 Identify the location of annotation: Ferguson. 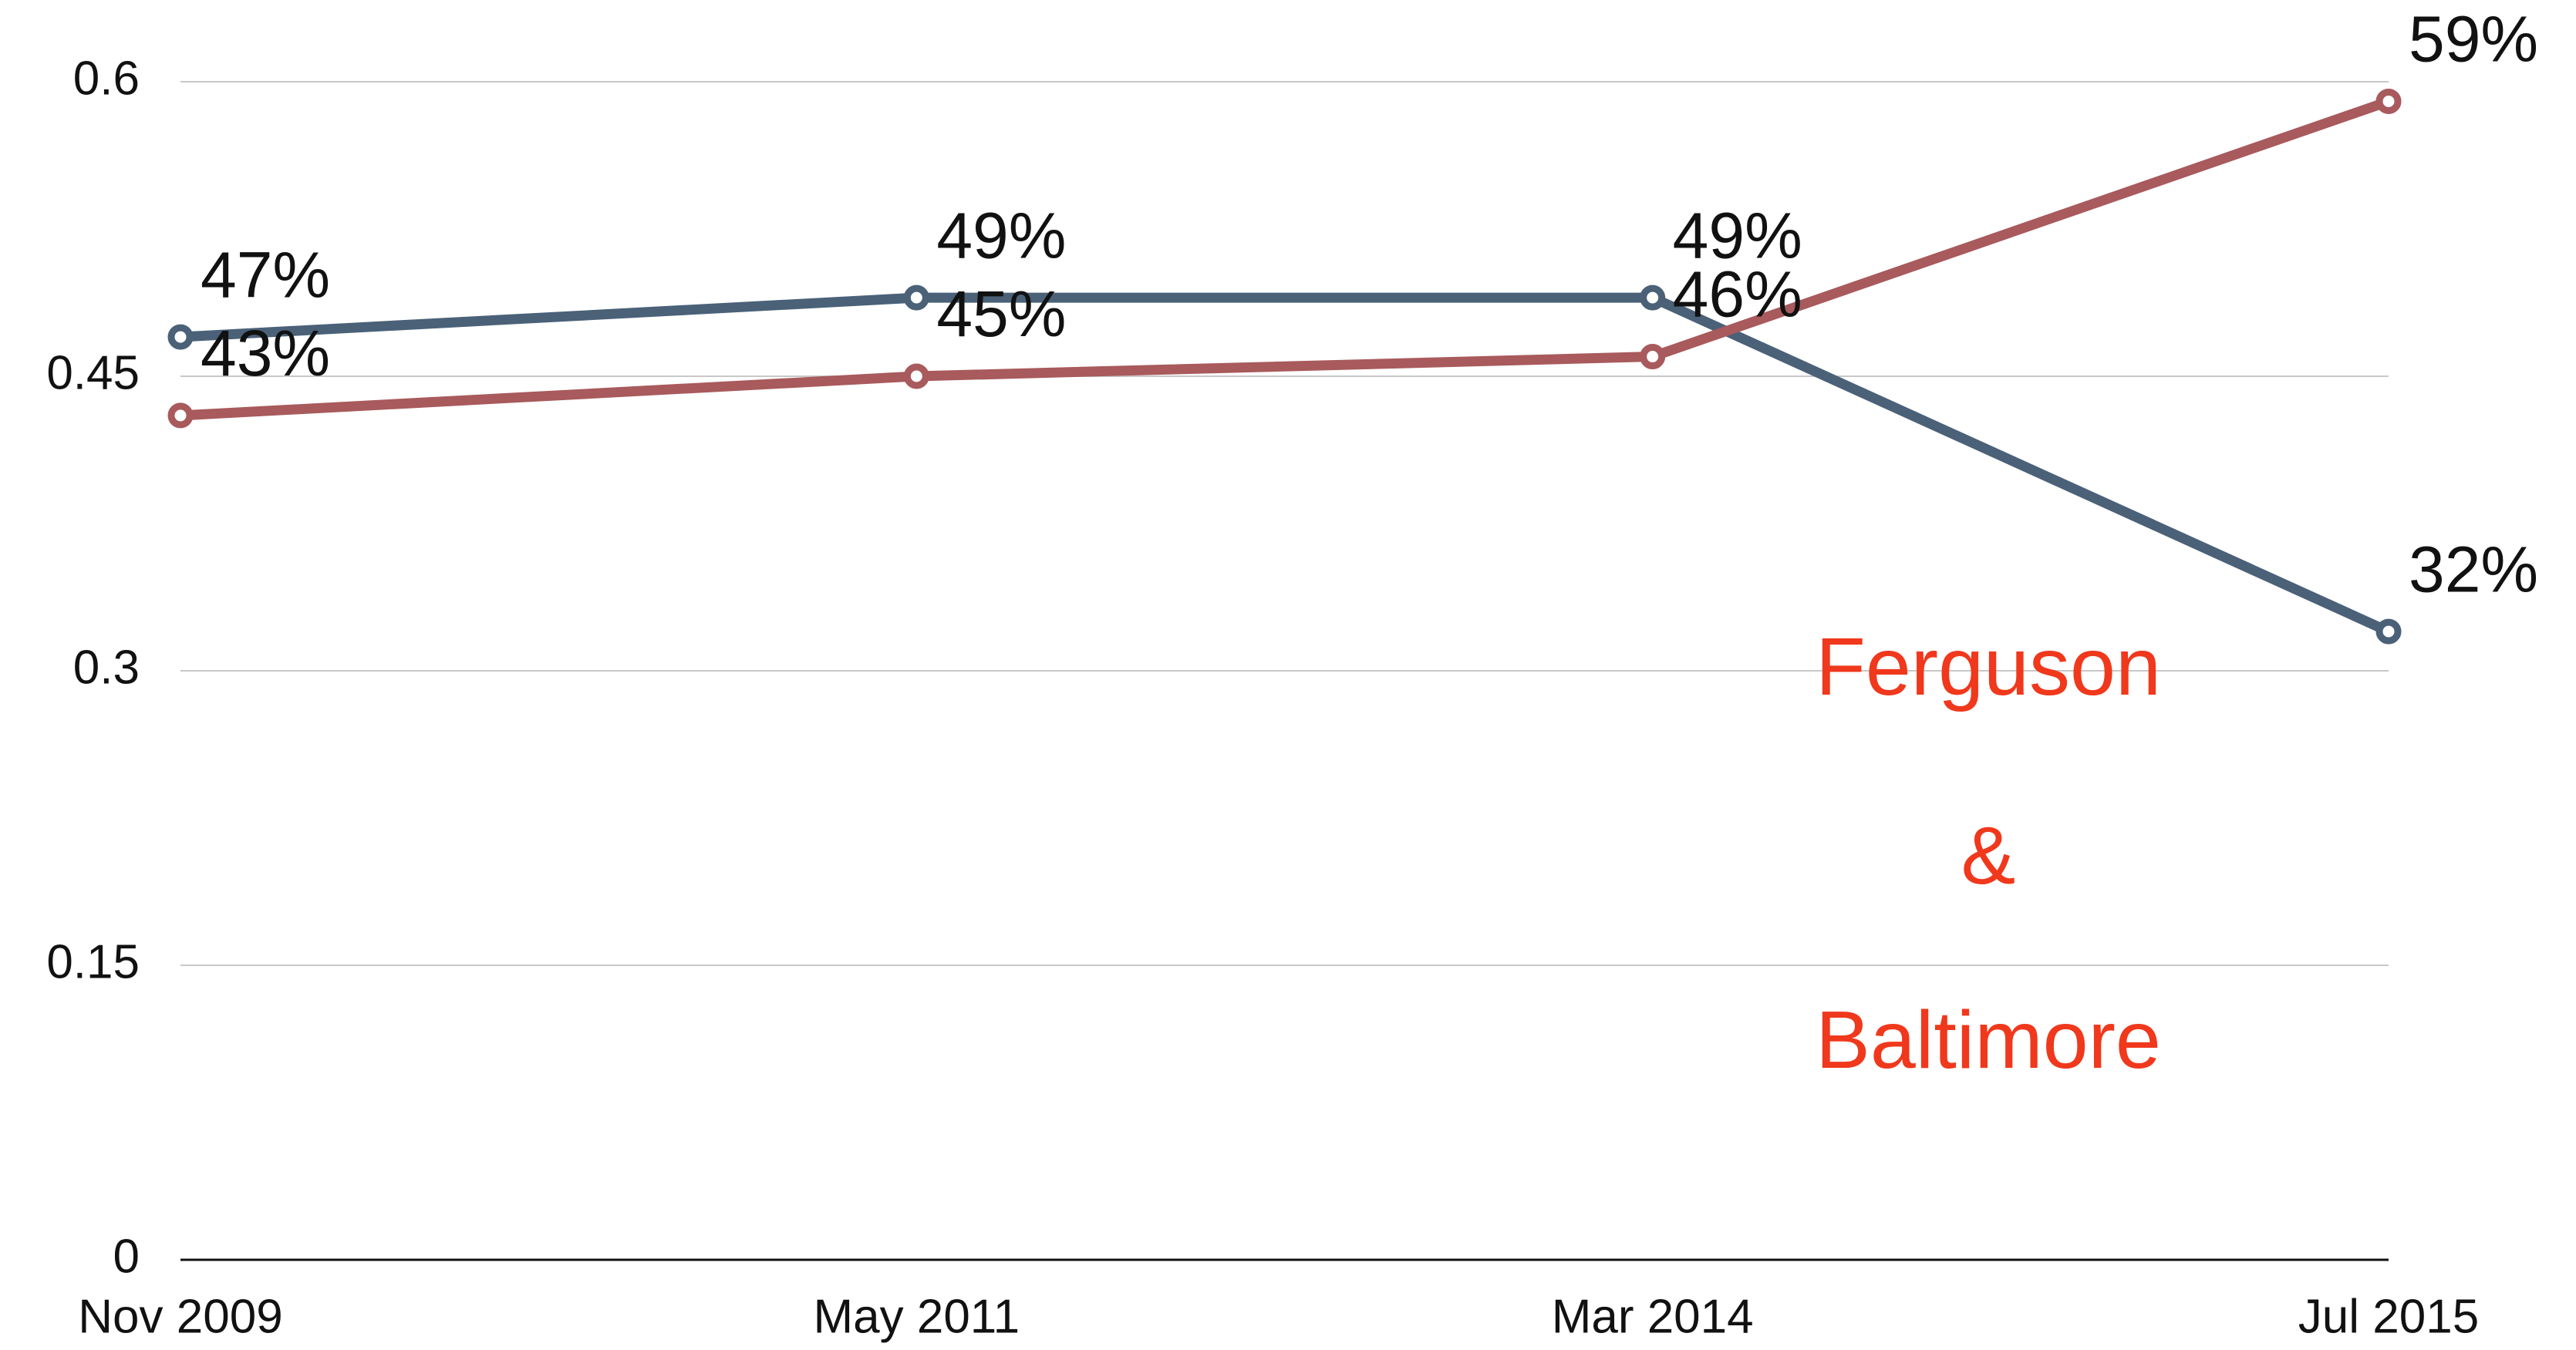
(1988, 666).